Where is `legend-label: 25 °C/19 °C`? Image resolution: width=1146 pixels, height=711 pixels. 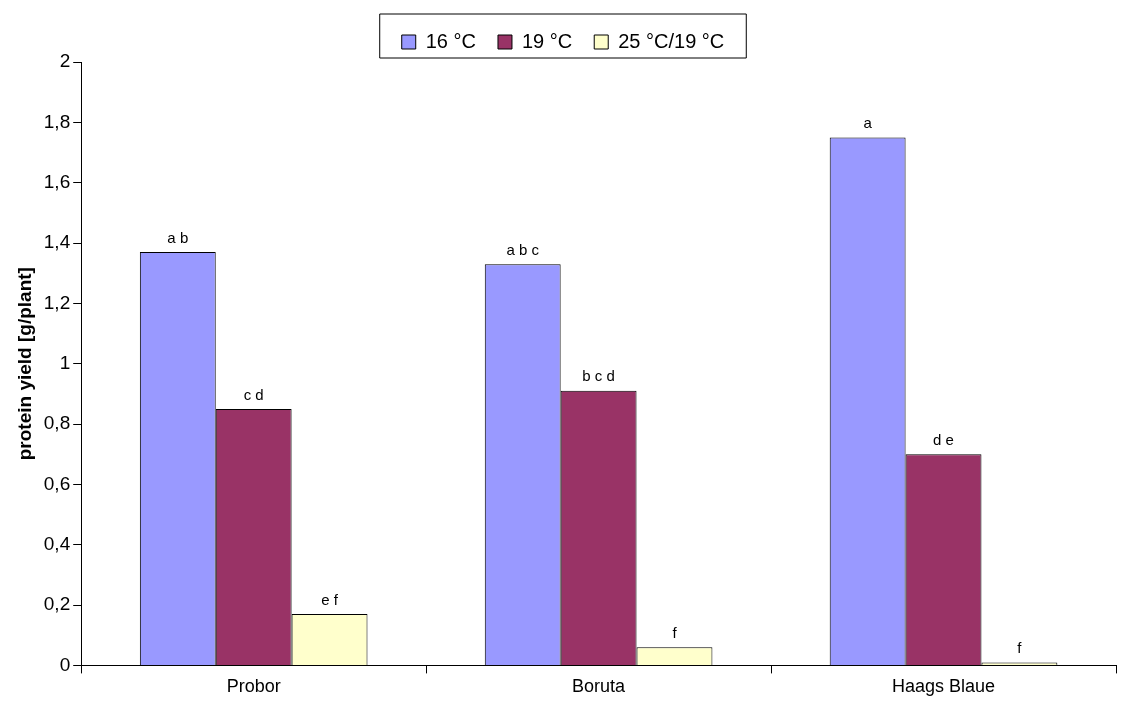
legend-label: 25 °C/19 °C is located at coordinates (671, 40).